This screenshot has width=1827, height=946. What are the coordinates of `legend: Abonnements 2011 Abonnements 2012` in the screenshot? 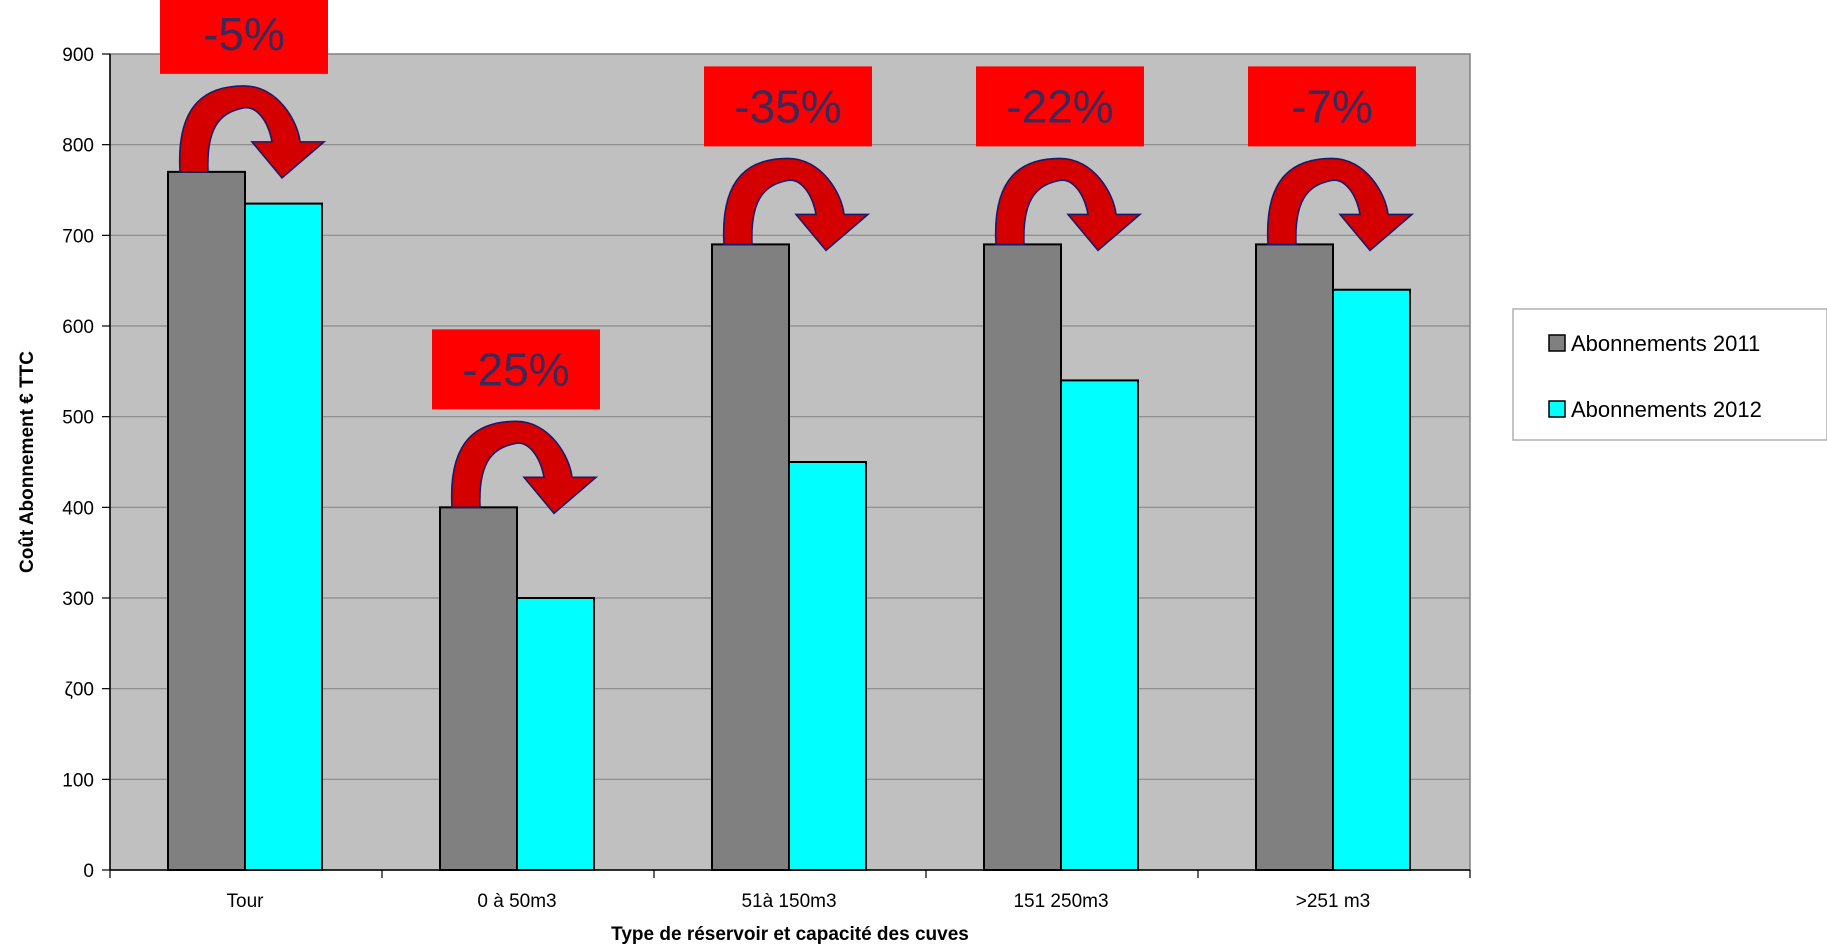 It's located at (1669, 374).